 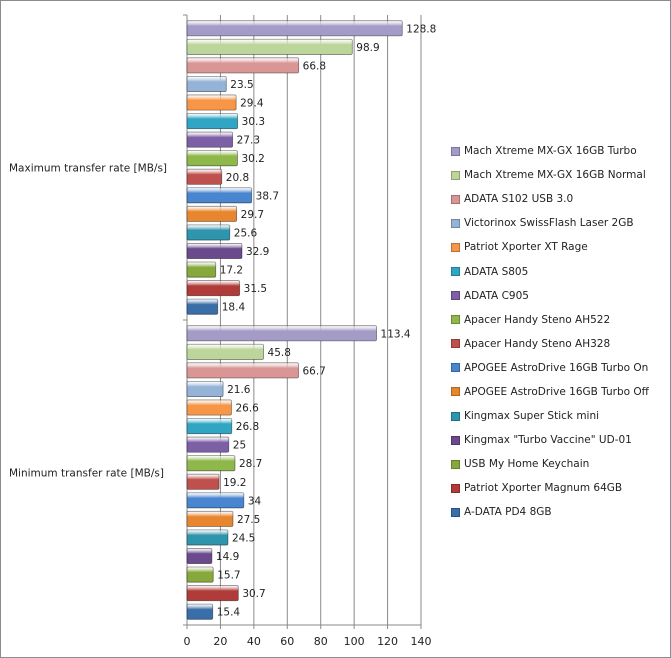 What do you see at coordinates (241, 85) in the screenshot?
I see `data-label: 23.5` at bounding box center [241, 85].